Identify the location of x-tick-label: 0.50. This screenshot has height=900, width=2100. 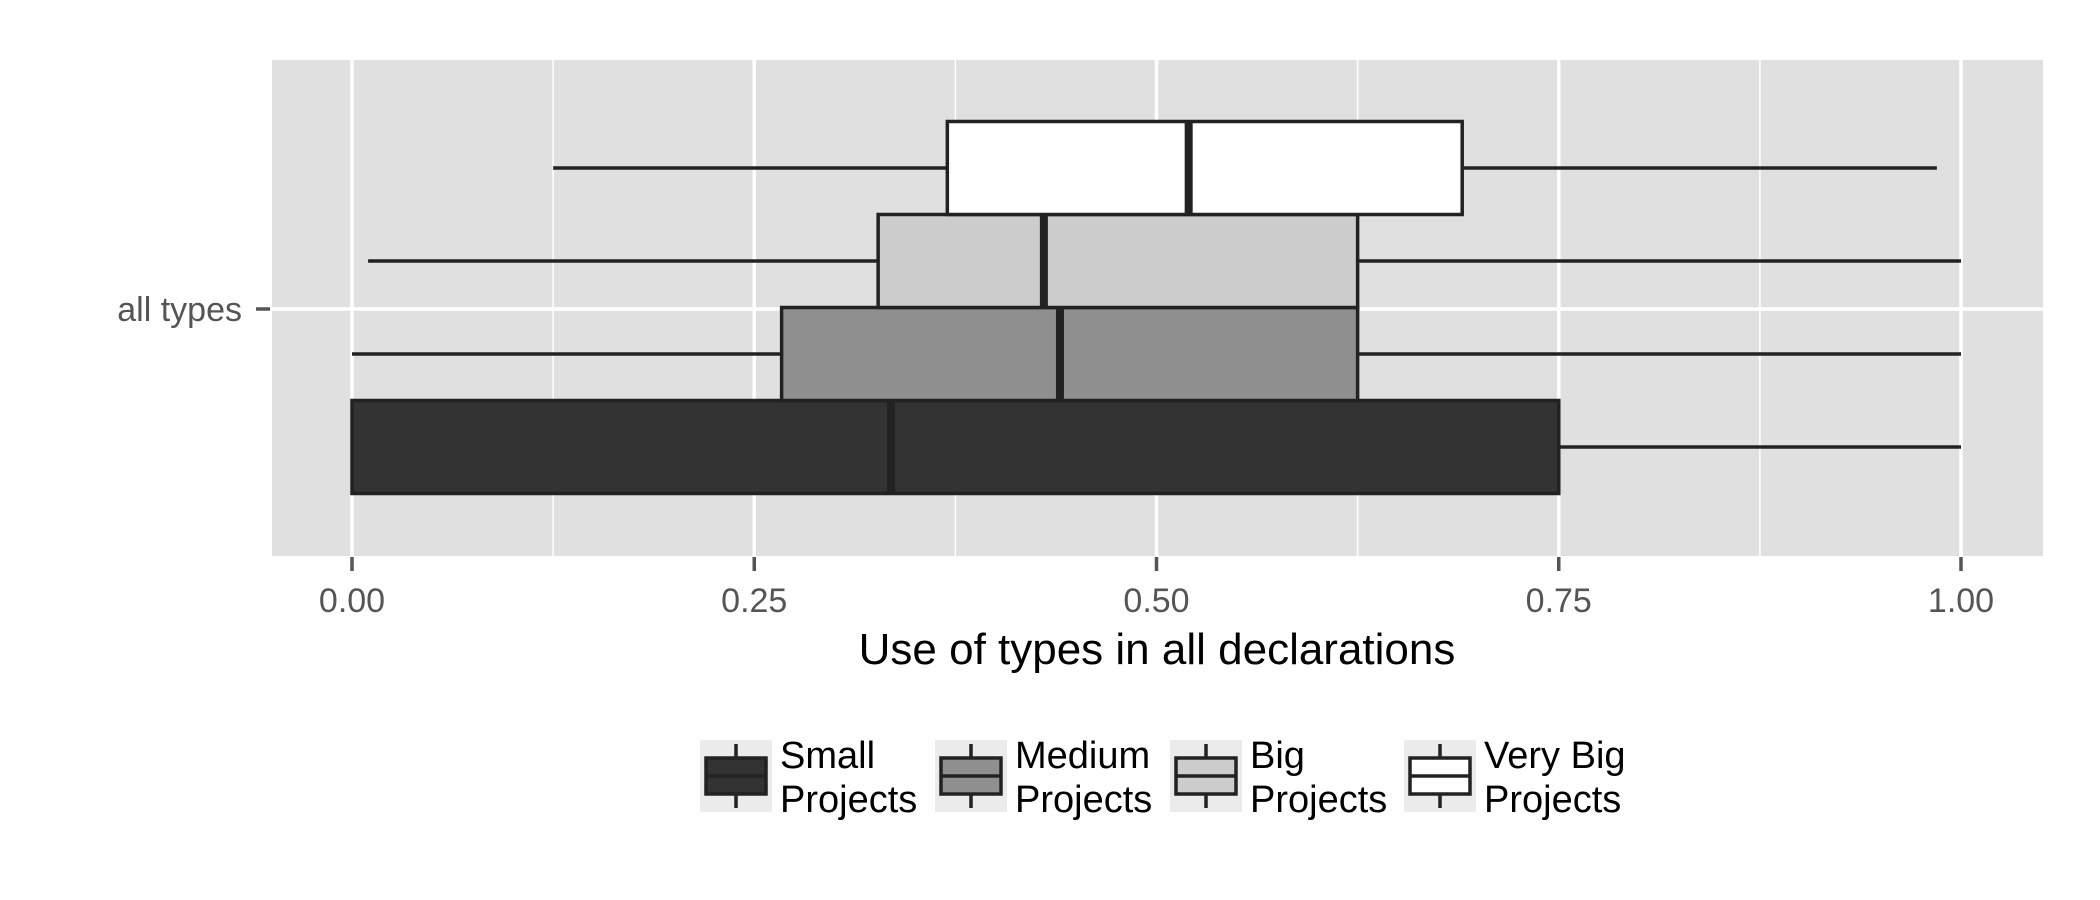
(1156, 601).